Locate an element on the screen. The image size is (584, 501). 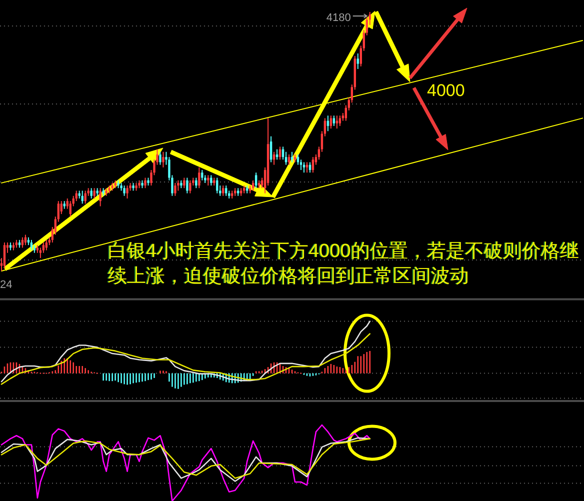
text: 24 is located at coordinates (6, 285).